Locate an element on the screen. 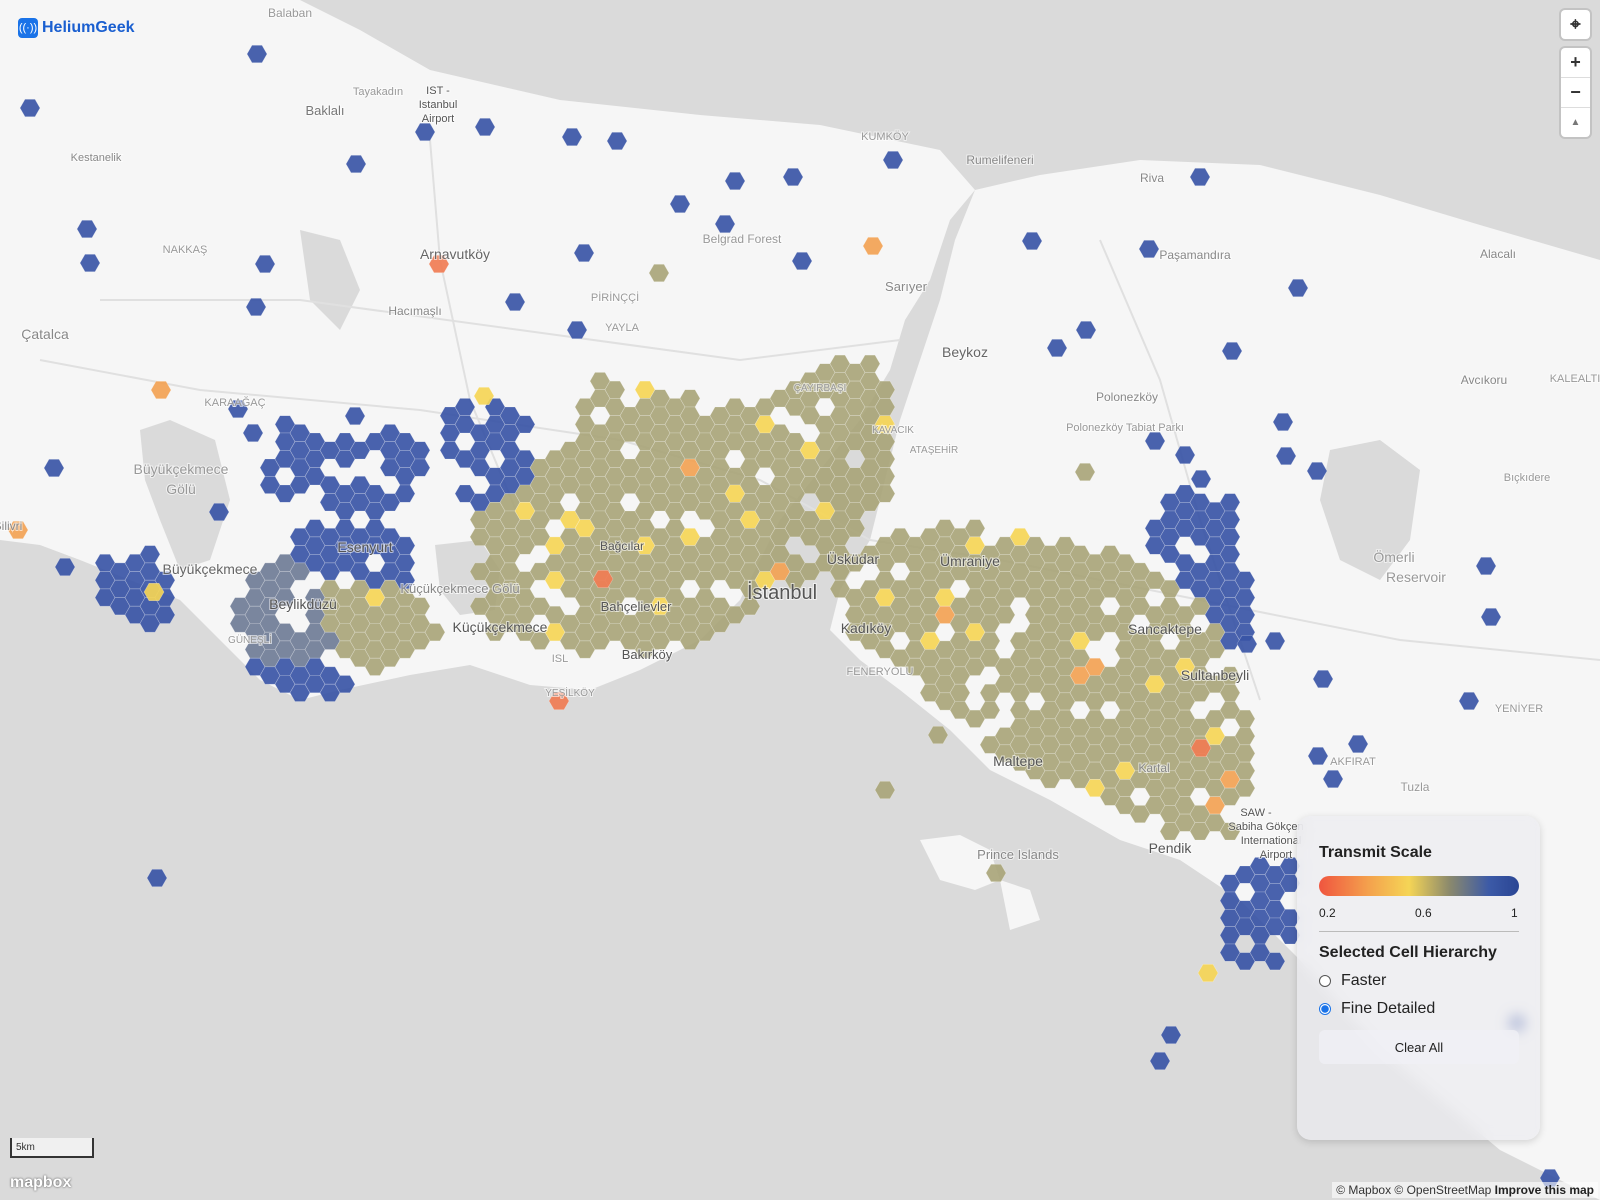  zoom-out-button: − is located at coordinates (1575, 92).